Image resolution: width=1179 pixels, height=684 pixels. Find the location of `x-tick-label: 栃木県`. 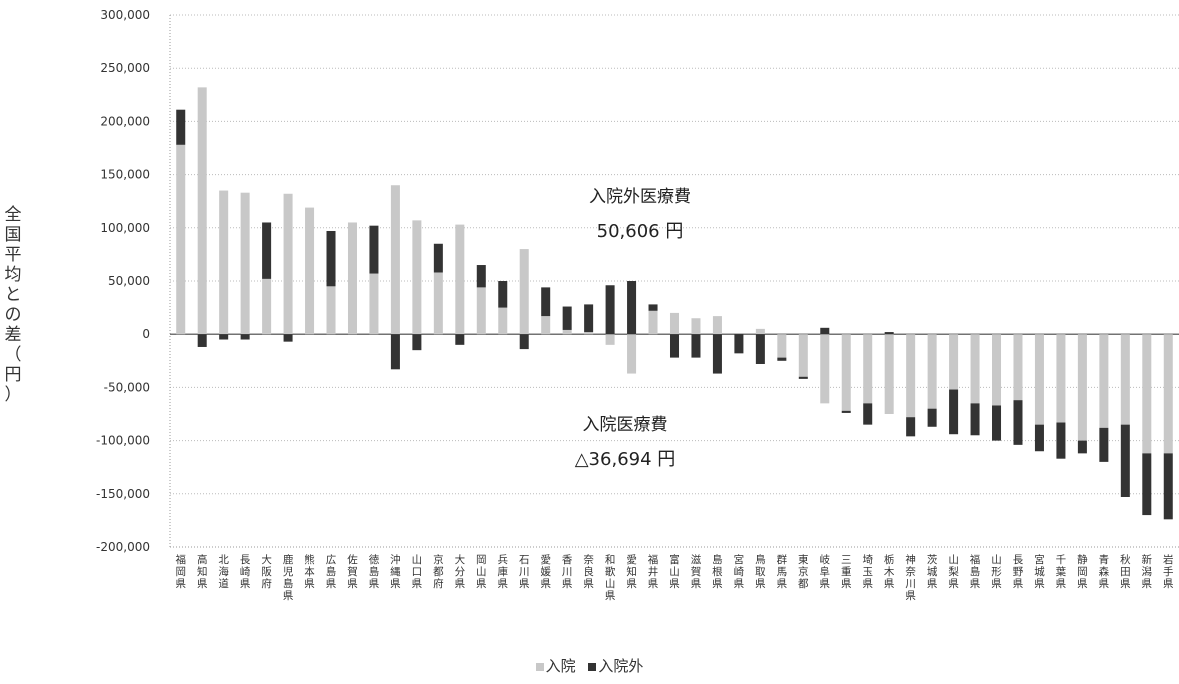

x-tick-label: 栃木県 is located at coordinates (889, 571).